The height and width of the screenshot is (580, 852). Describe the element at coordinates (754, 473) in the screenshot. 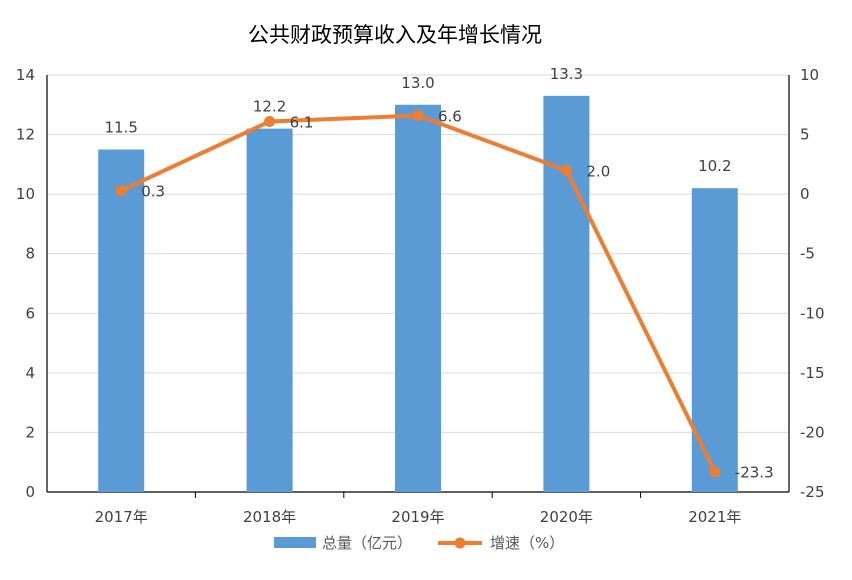

I see `line-data-label: -23.3` at that location.